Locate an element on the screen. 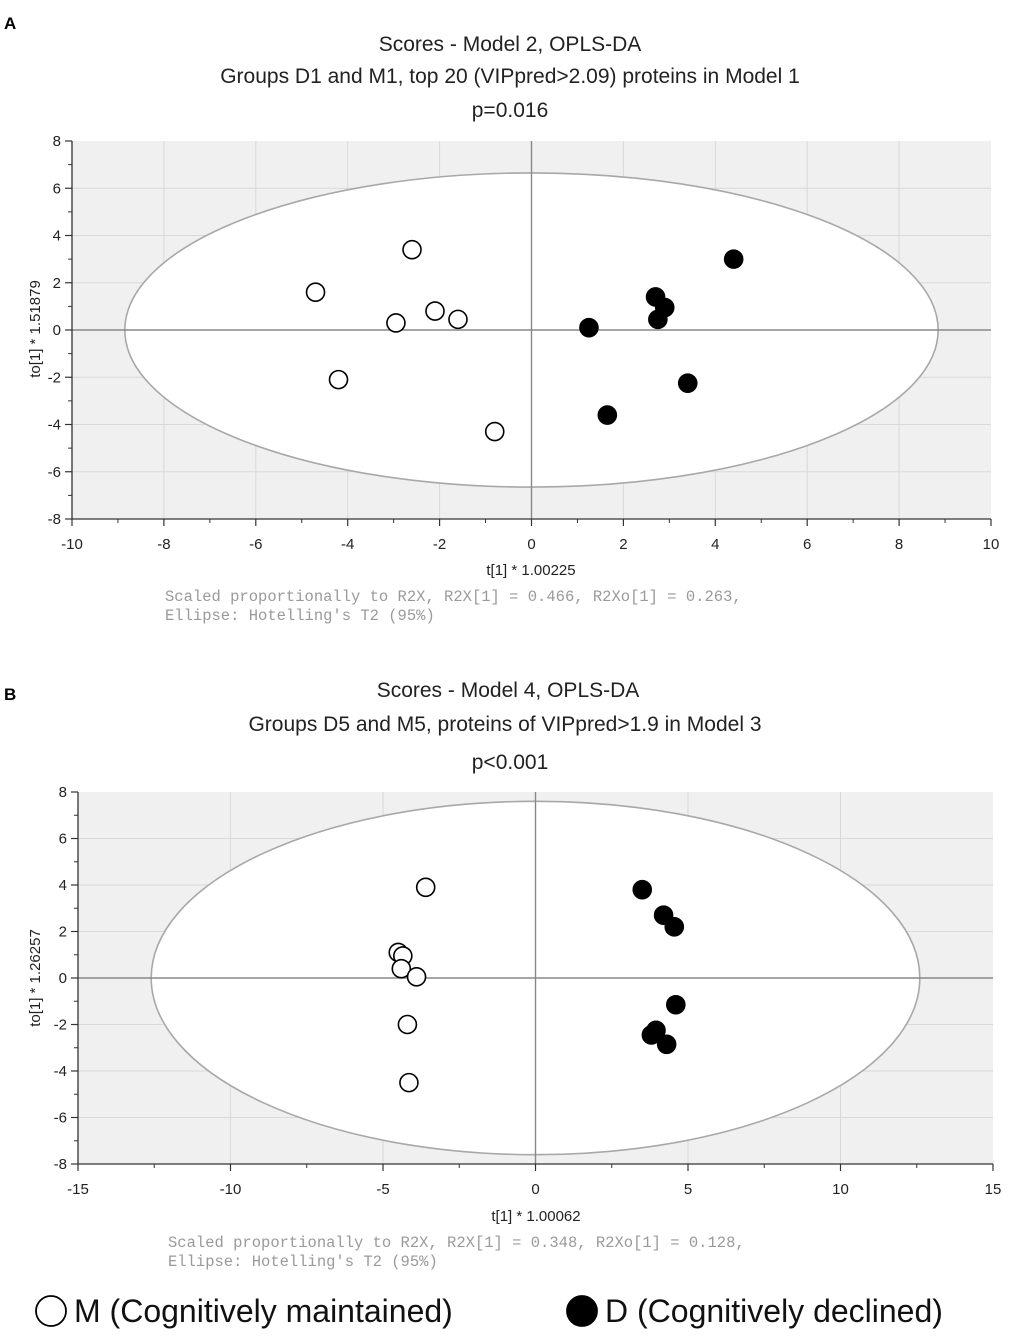  panel-b-y-tick-label-7: 6 is located at coordinates (63, 839).